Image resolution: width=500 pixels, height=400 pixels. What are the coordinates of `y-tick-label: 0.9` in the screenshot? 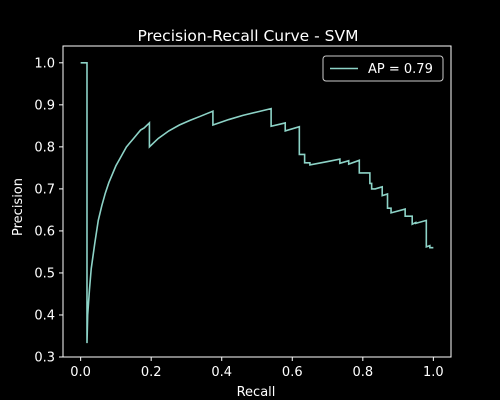 It's located at (44, 105).